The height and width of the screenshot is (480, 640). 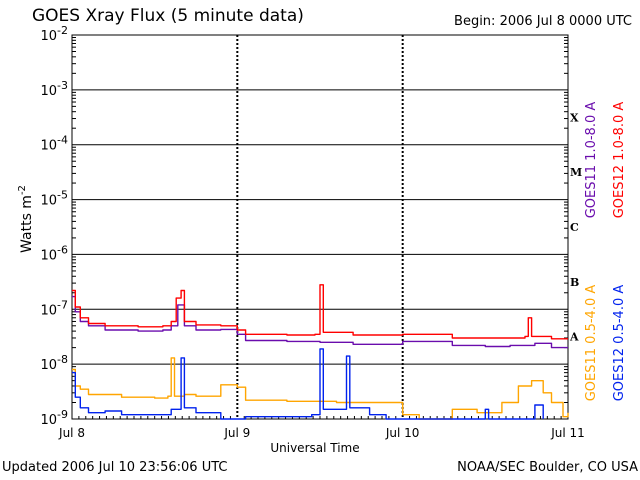 I want to click on chart-title: GOES Xray Flux (5 minute data), so click(x=168, y=16).